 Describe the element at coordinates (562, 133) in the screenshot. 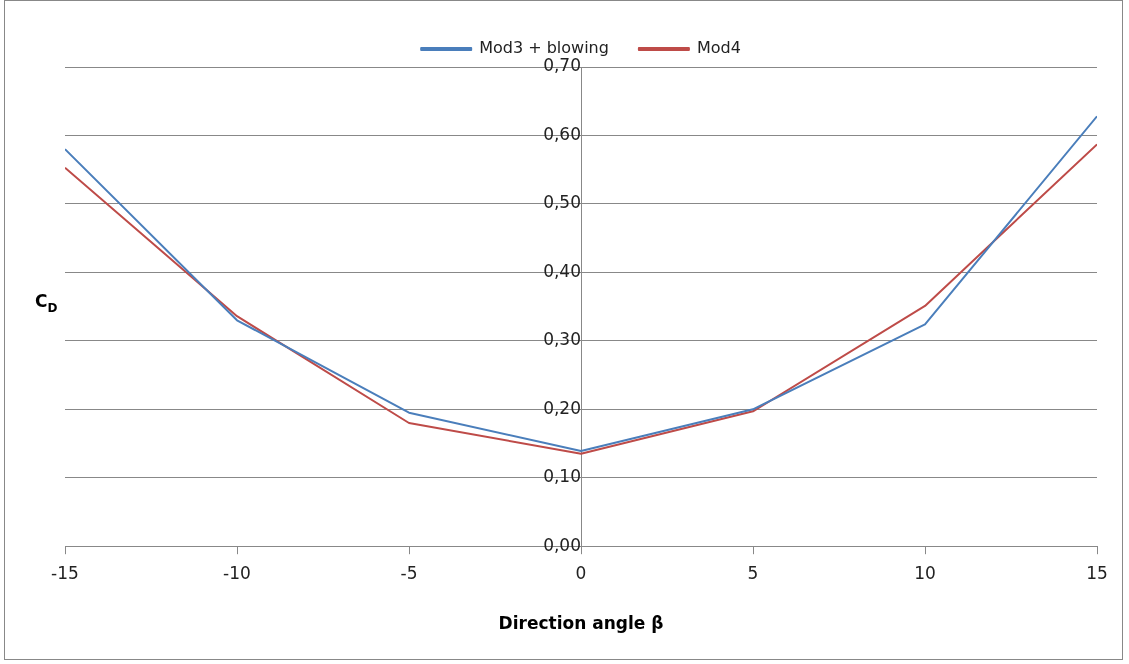

I see `y-tick-label: 0,60` at that location.